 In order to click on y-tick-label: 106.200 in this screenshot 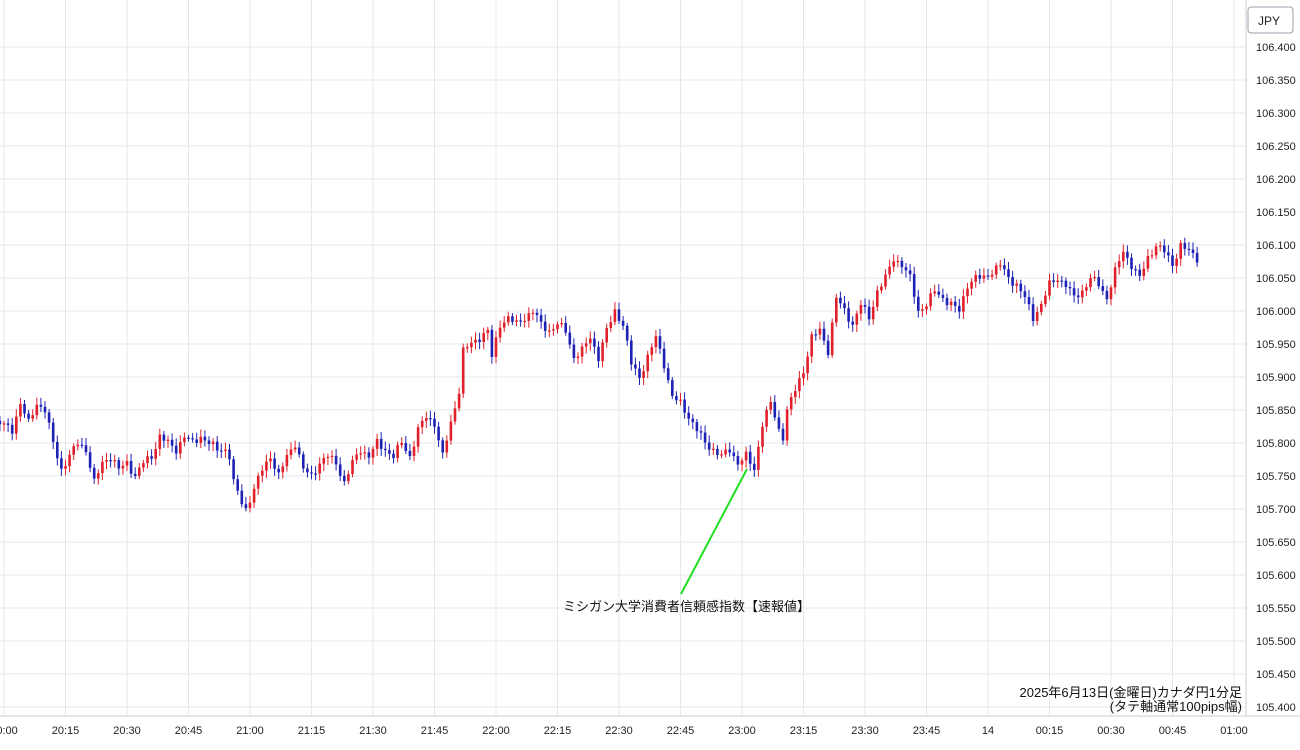, I will do `click(1276, 180)`.